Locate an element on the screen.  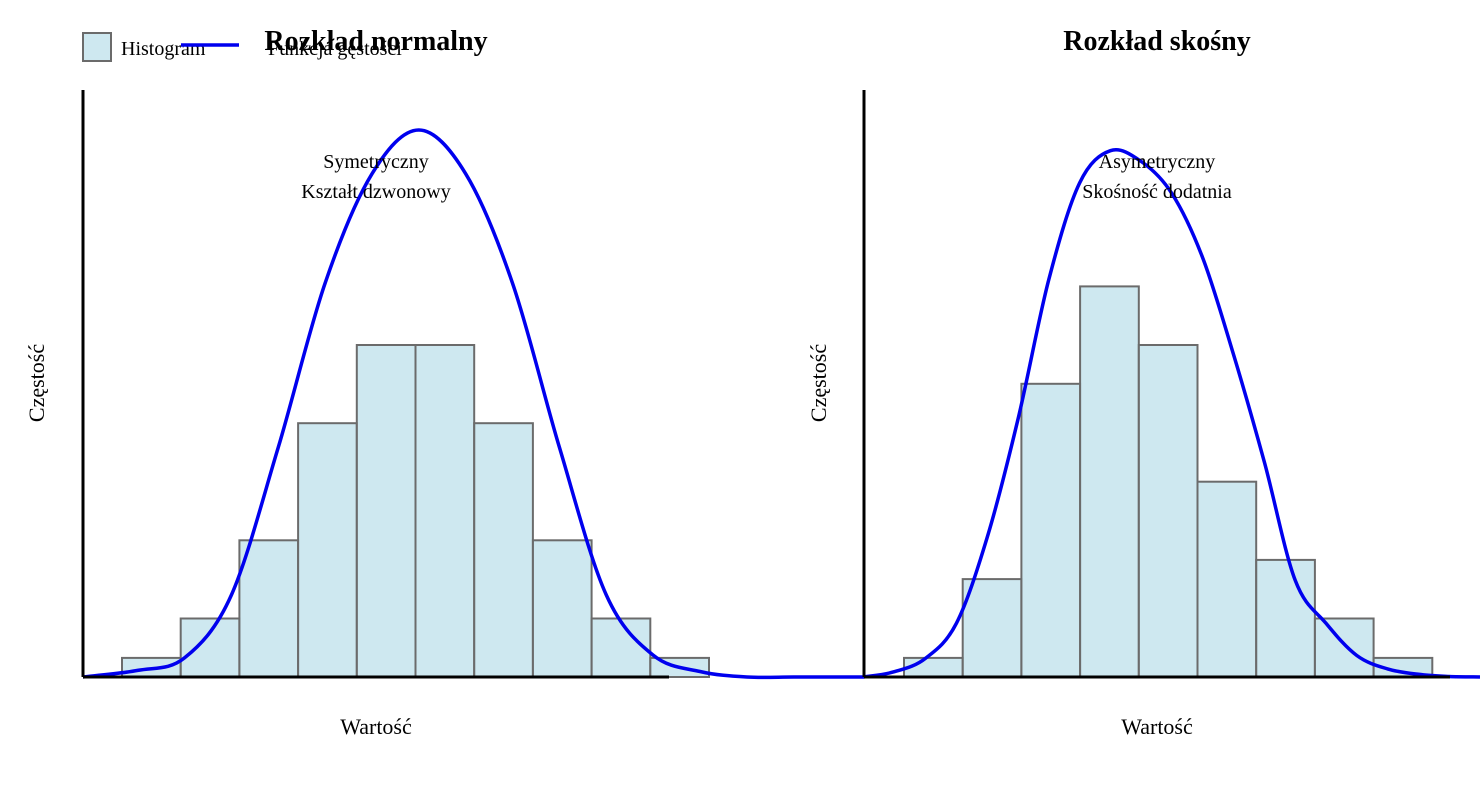
panel-skewed-x-label: Wartość is located at coordinates (1157, 726).